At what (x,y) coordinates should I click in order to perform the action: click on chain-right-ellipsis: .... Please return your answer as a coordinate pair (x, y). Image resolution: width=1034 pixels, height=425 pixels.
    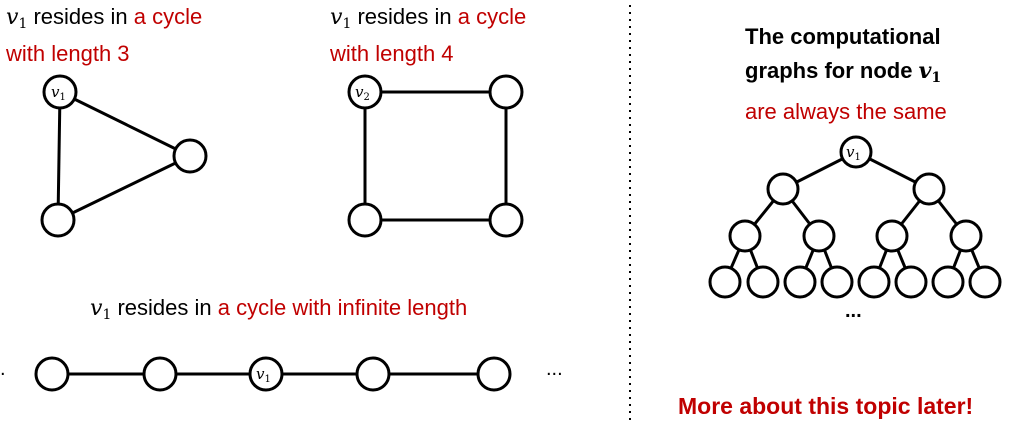
    Looking at the image, I should click on (554, 369).